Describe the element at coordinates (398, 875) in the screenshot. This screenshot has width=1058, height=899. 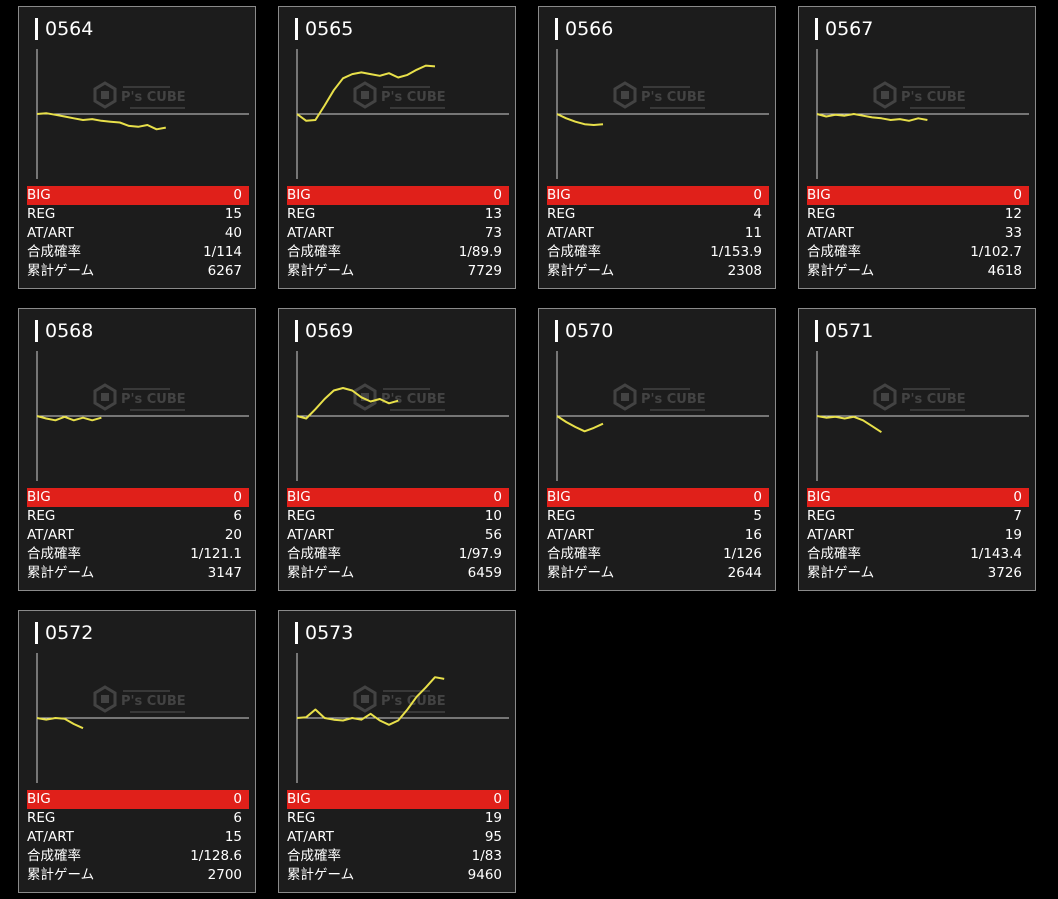
I see `total-games-row: 累計ゲーム 9460` at that location.